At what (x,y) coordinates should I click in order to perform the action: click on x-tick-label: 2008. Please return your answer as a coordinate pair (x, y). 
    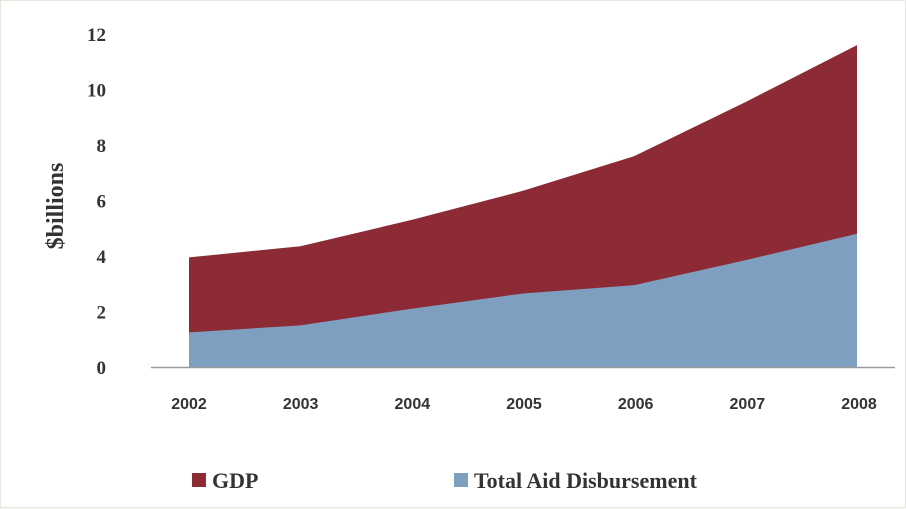
    Looking at the image, I should click on (859, 404).